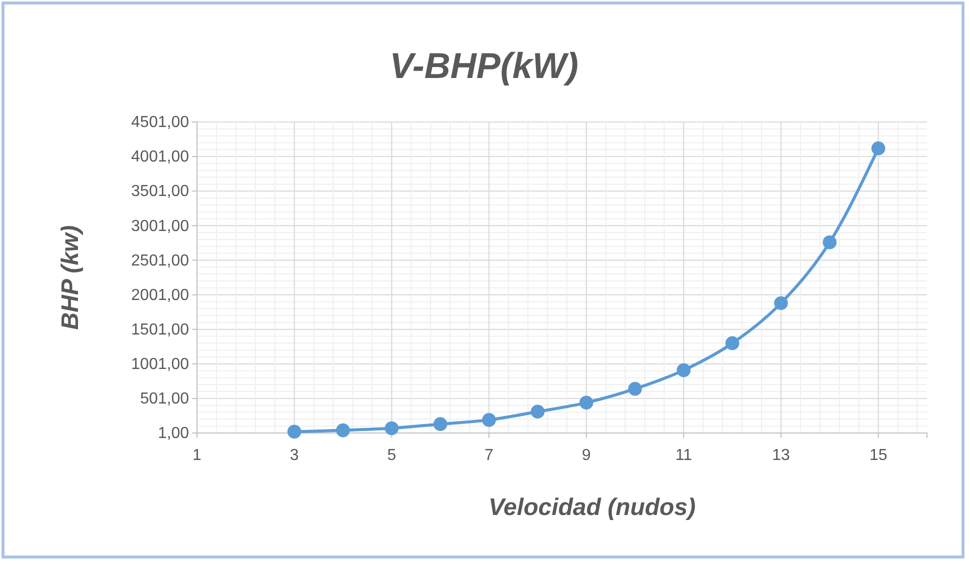 Image resolution: width=969 pixels, height=563 pixels. I want to click on x-tick-label: 9, so click(586, 455).